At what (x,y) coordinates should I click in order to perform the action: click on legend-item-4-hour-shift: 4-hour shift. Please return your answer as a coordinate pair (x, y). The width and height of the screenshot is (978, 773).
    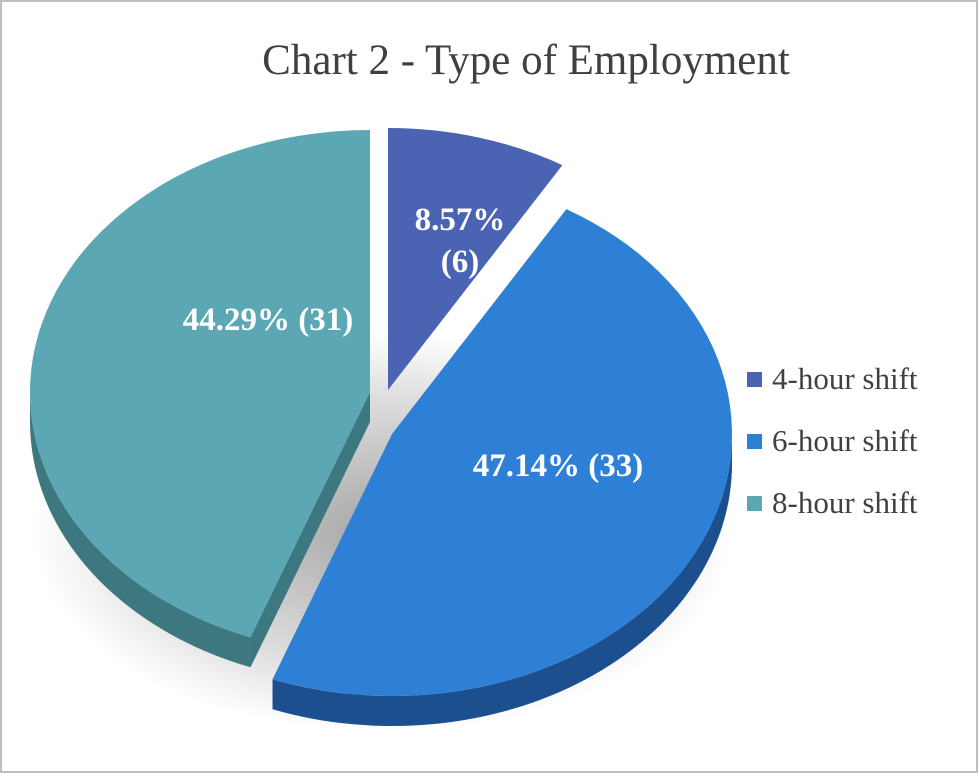
    Looking at the image, I should click on (832, 379).